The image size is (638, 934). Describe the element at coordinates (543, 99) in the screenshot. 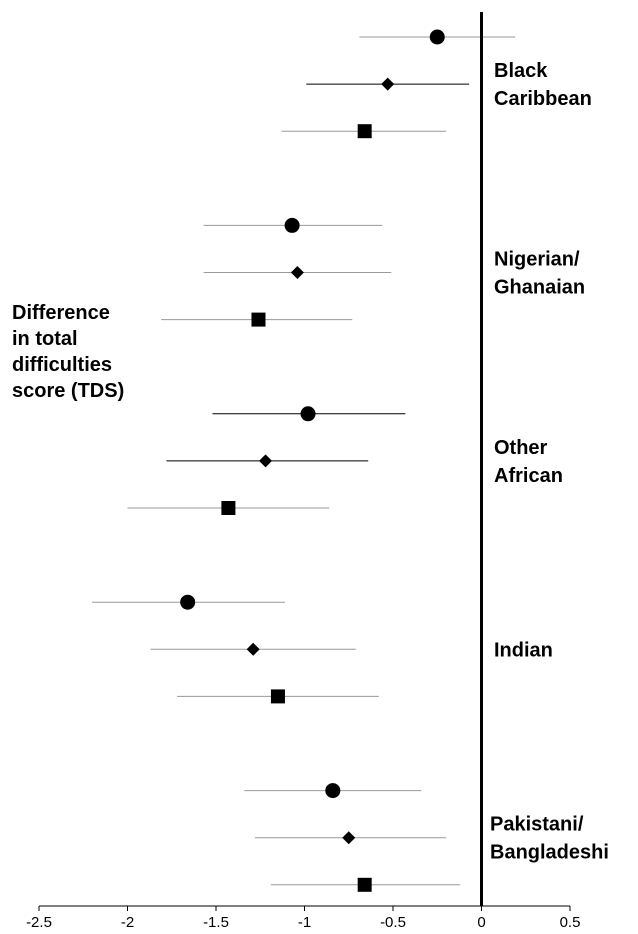

I see `group-label-line: Caribbean` at that location.